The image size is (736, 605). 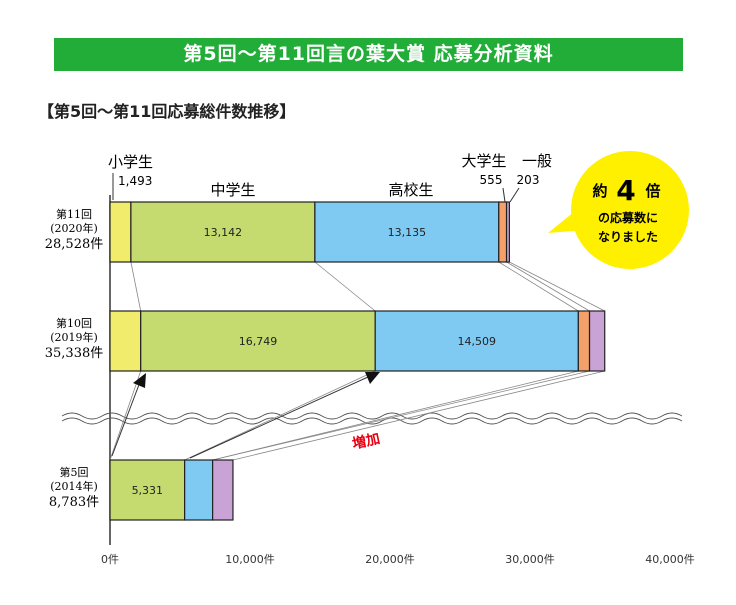 I want to click on bubble-text-four: 4, so click(x=625, y=190).